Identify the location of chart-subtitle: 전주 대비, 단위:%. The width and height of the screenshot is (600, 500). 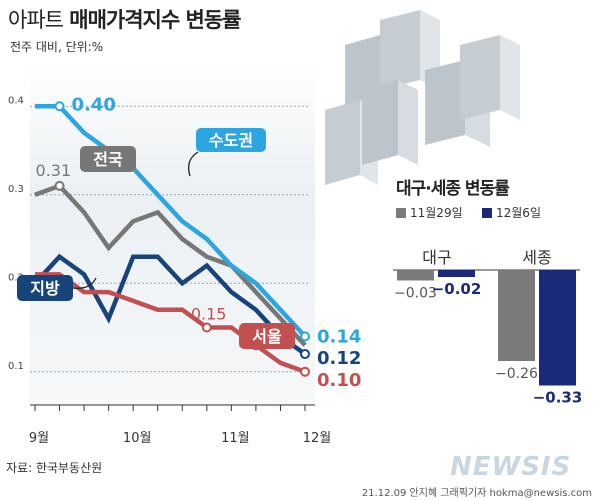
(57, 47).